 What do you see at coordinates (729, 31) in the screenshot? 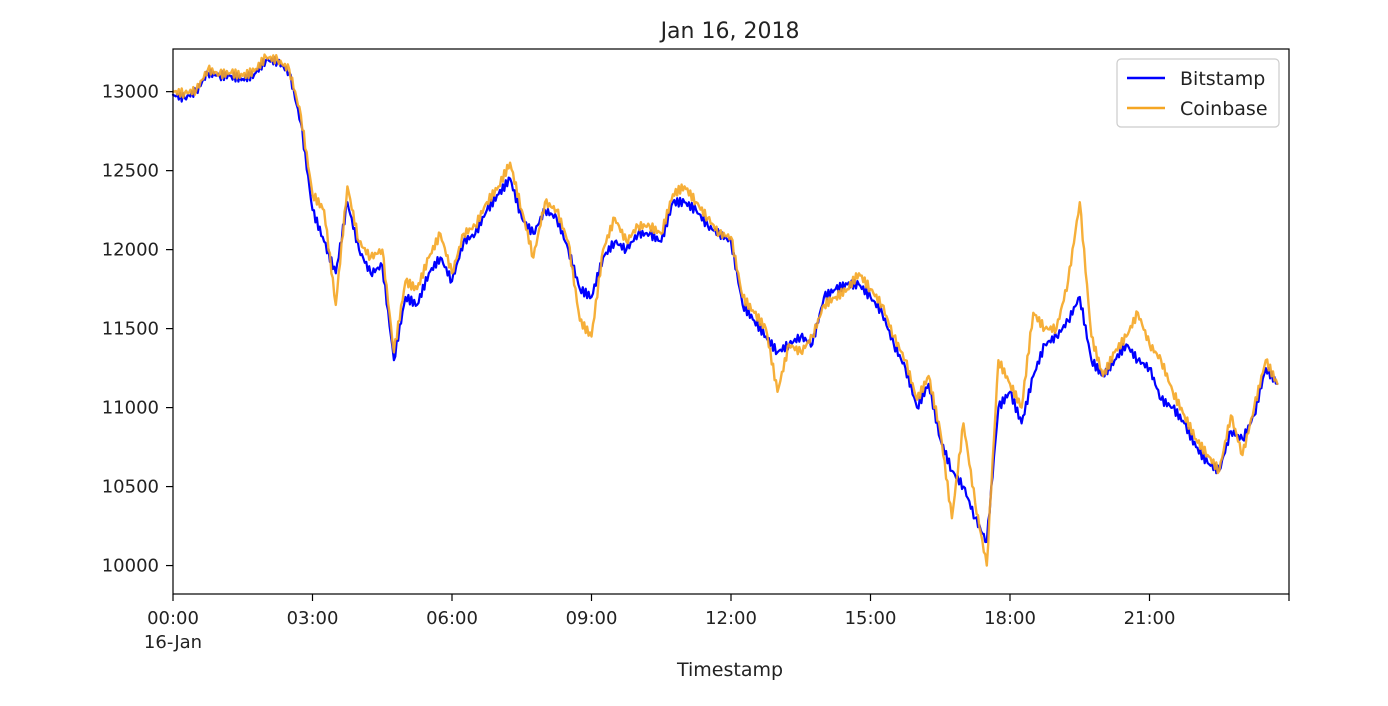
I see `chart-title: Jan 16, 2018` at bounding box center [729, 31].